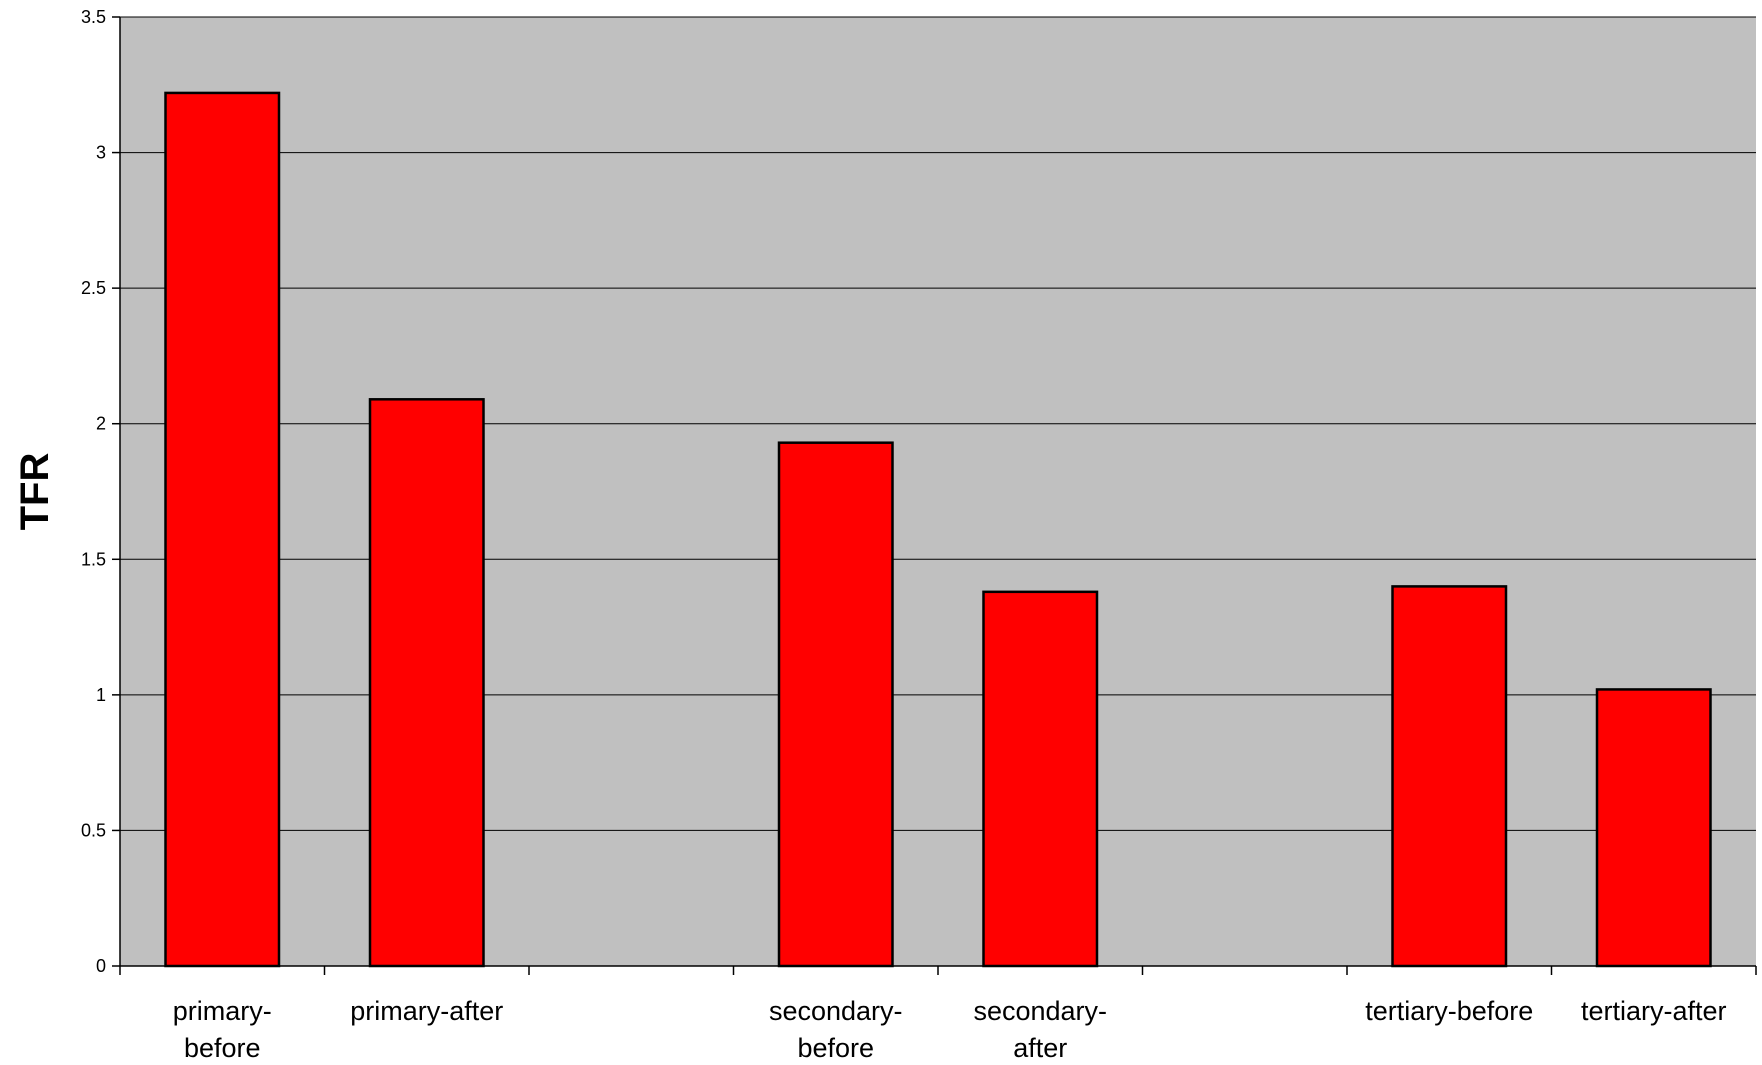  I want to click on y-tick-label: 0.5, so click(93, 830).